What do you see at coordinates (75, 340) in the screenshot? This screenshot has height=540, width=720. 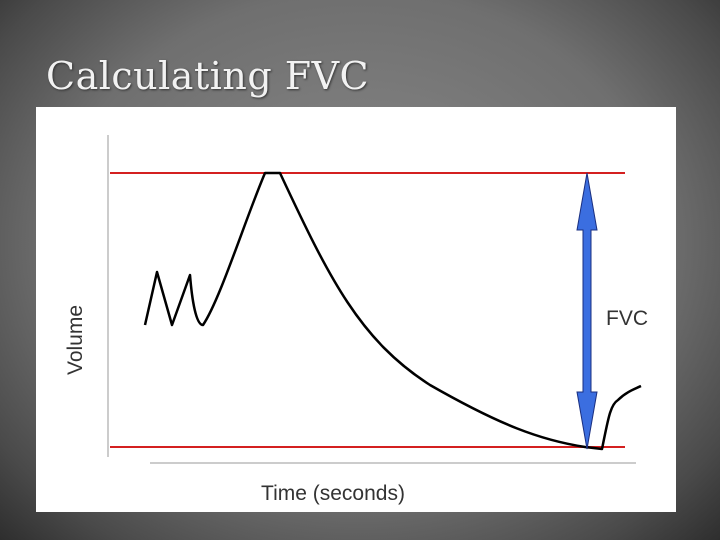 I see `y-axis-label: Volume` at bounding box center [75, 340].